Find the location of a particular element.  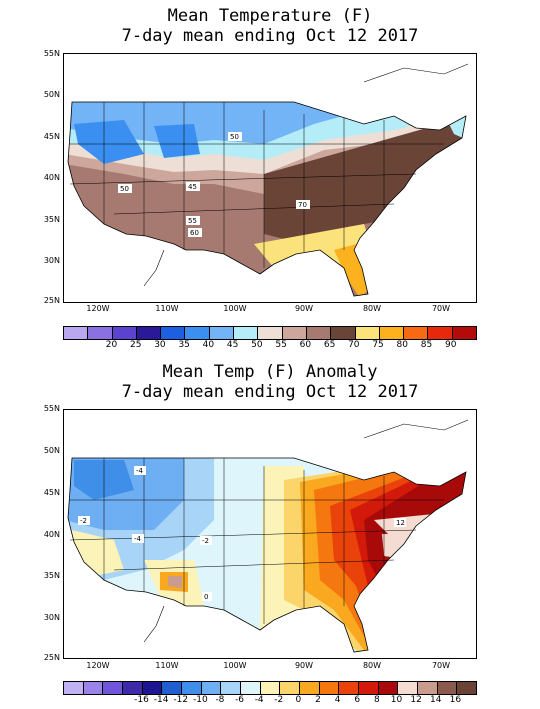

map1-lat-label: 25N is located at coordinates (51, 300).